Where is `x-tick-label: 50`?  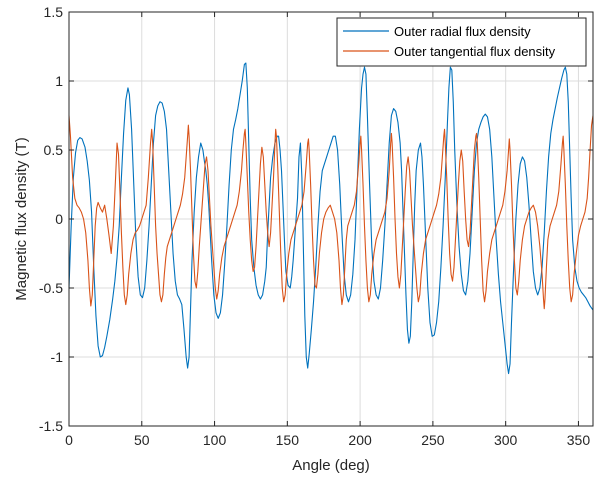 x-tick-label: 50 is located at coordinates (142, 440).